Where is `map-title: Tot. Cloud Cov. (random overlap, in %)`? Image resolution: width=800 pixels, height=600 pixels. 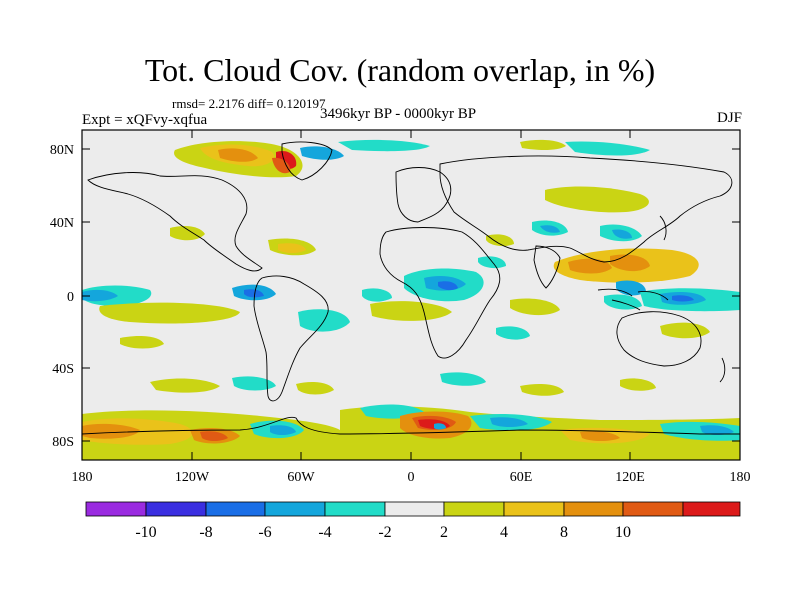
map-title: Tot. Cloud Cov. (random overlap, in %) is located at coordinates (400, 70).